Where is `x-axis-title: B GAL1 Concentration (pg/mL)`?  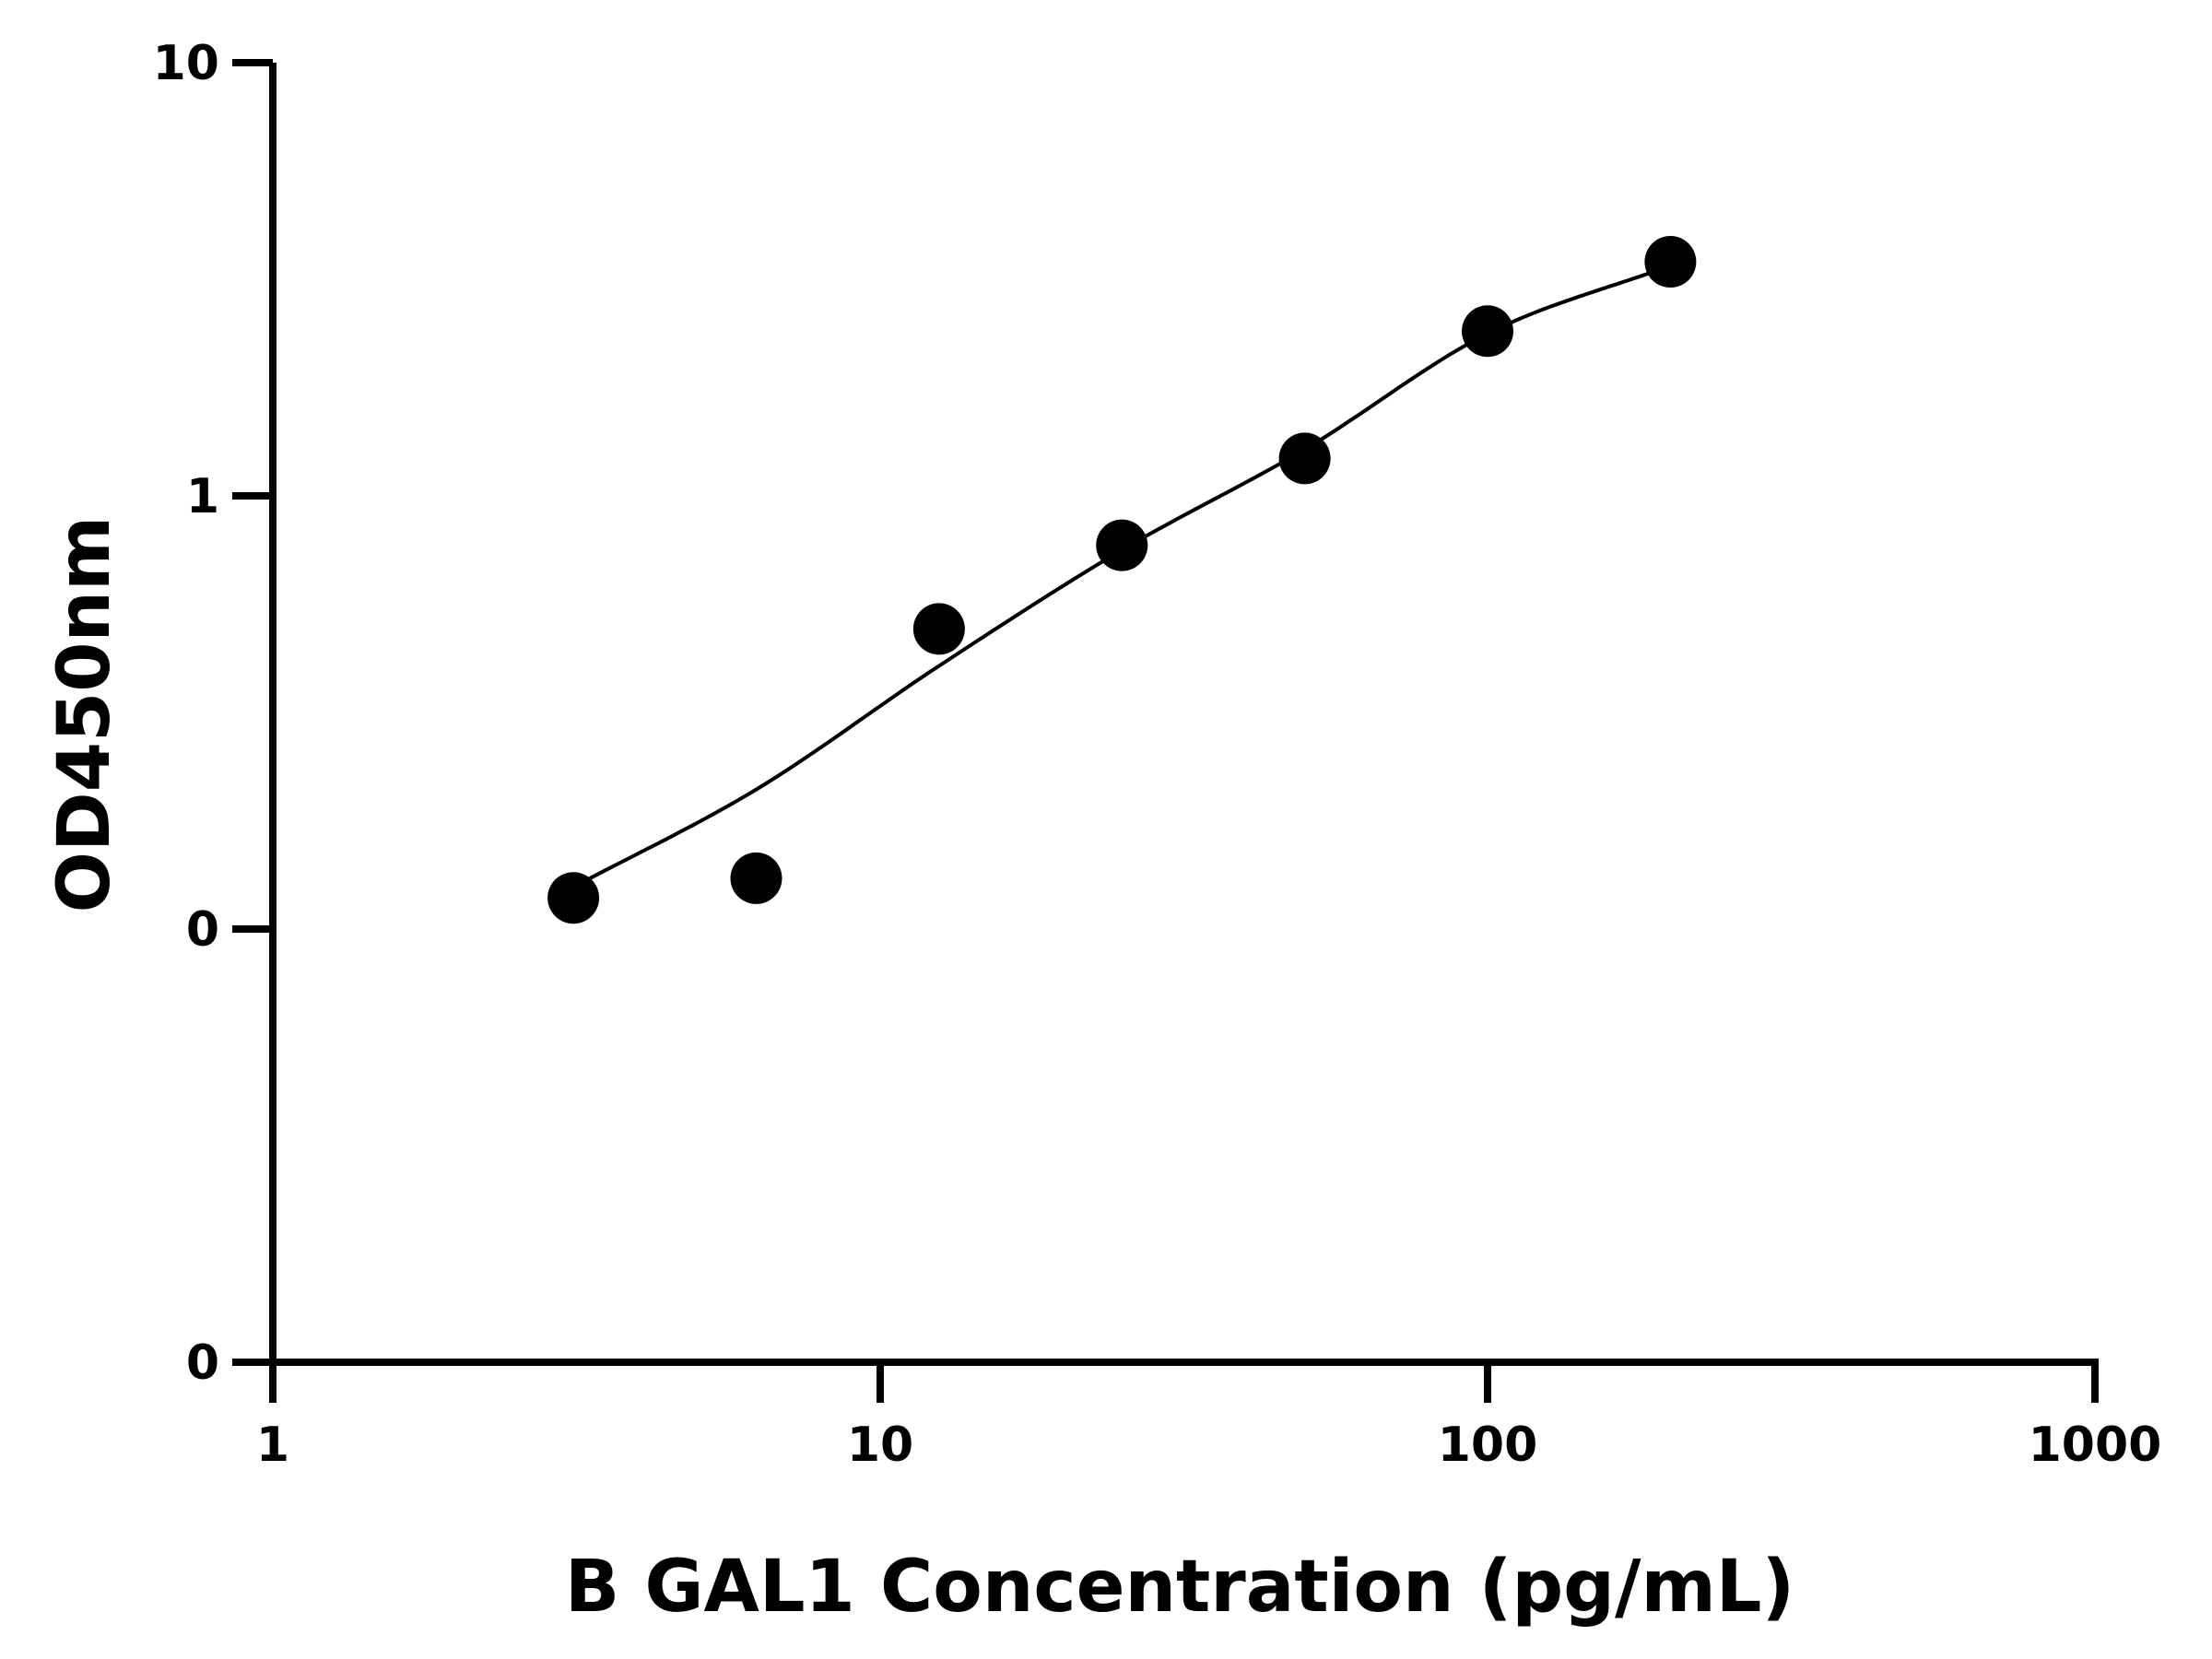
x-axis-title: B GAL1 Concentration (pg/mL) is located at coordinates (1179, 1587).